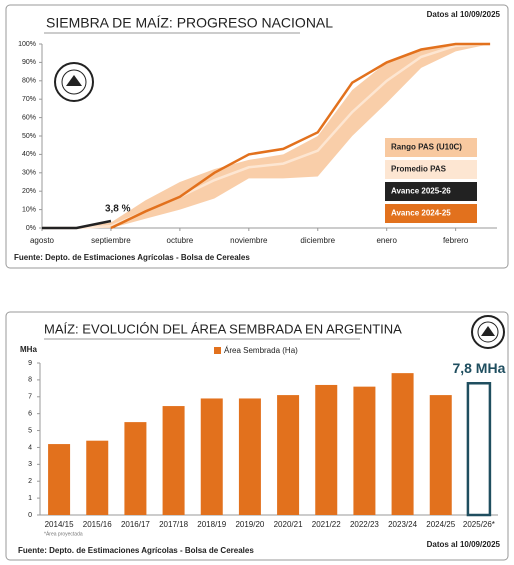  What do you see at coordinates (29, 191) in the screenshot?
I see `y-tick-label: 20%` at bounding box center [29, 191].